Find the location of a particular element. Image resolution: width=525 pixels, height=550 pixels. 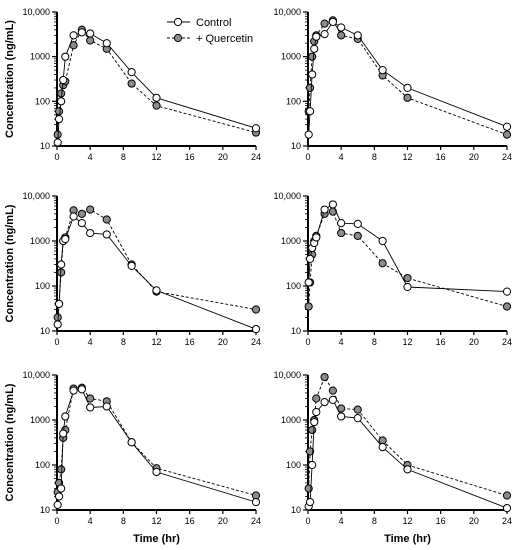

x-axis-label: Time (hr) is located at coordinates (156, 539).